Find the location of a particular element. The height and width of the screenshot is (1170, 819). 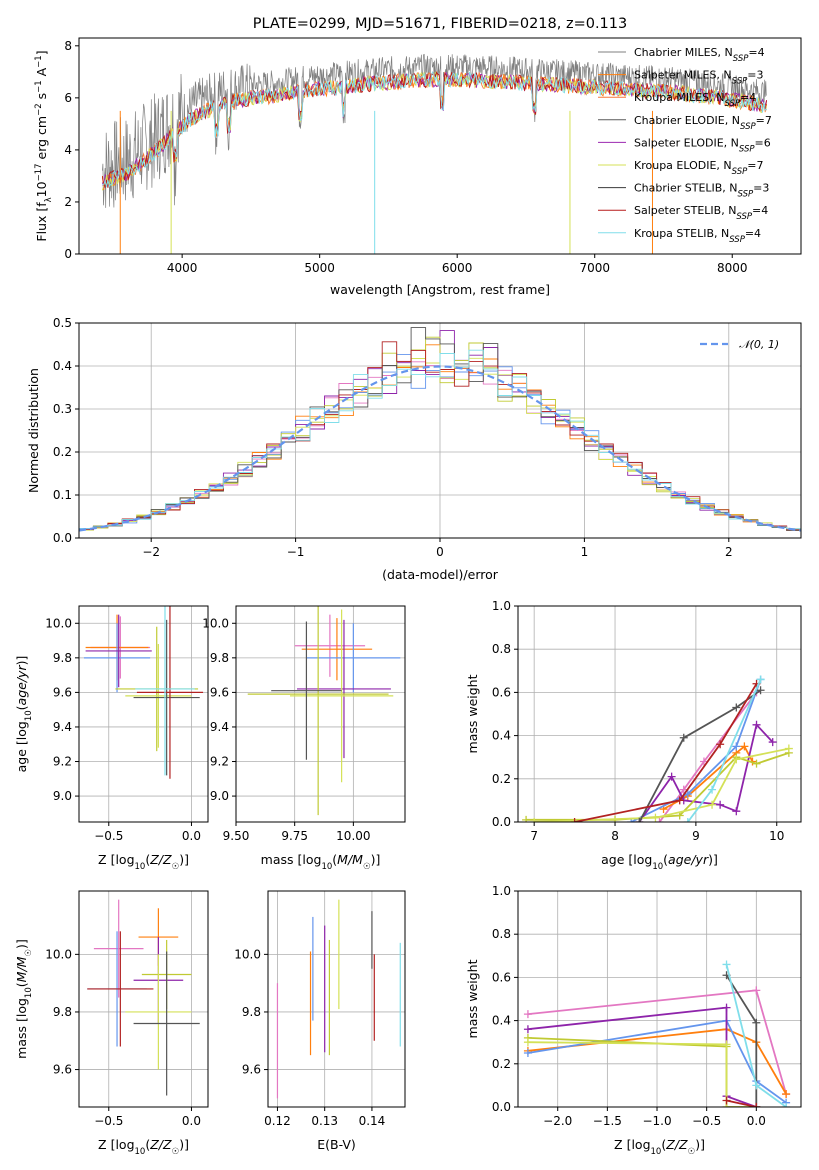

label-part: −17 is located at coordinates (39, 172).